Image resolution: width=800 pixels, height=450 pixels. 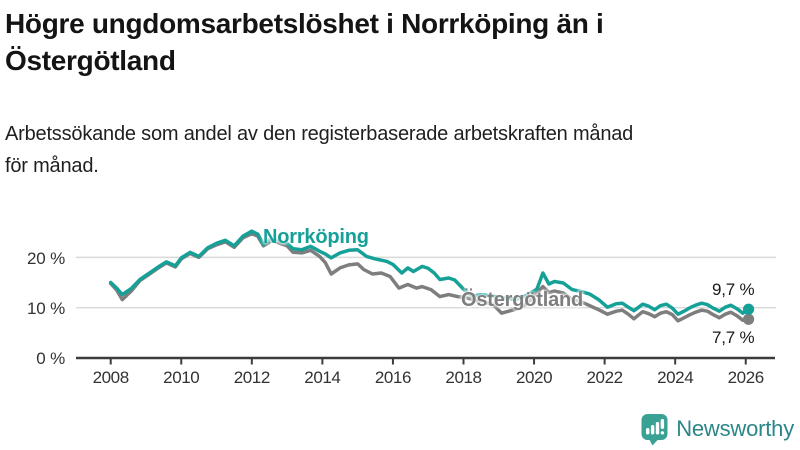 I want to click on page-title-line-2: Östergötland, so click(x=90, y=60).